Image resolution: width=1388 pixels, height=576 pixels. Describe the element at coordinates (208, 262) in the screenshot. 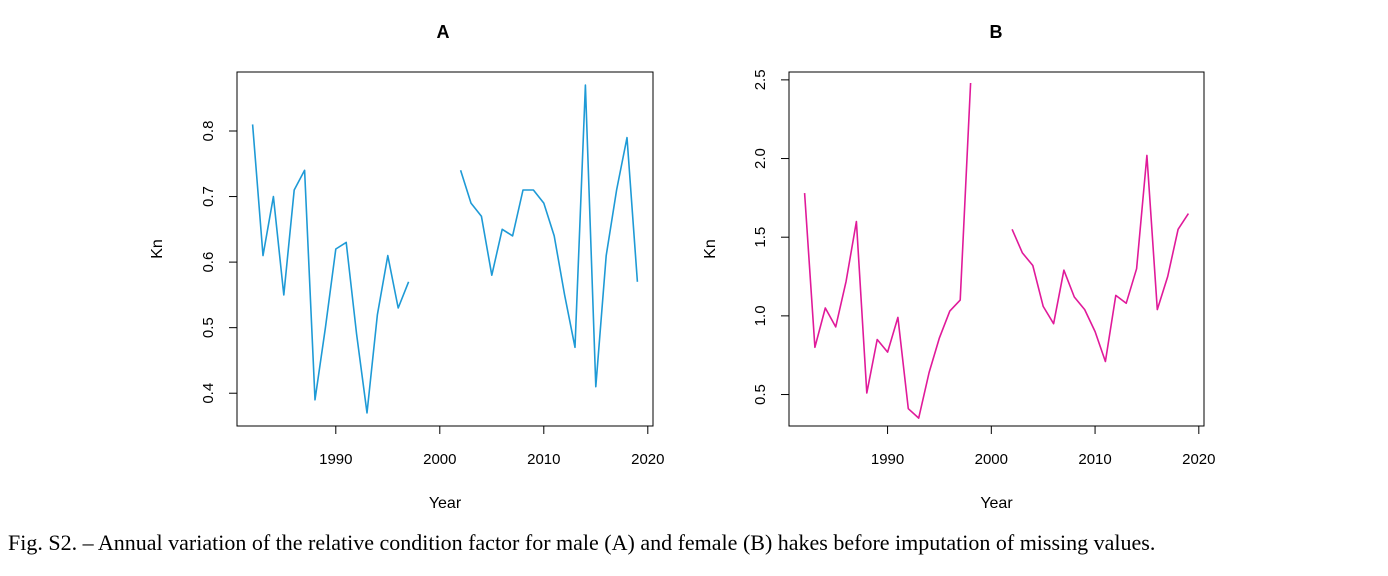

I see `y-tick-label: 0.6` at that location.